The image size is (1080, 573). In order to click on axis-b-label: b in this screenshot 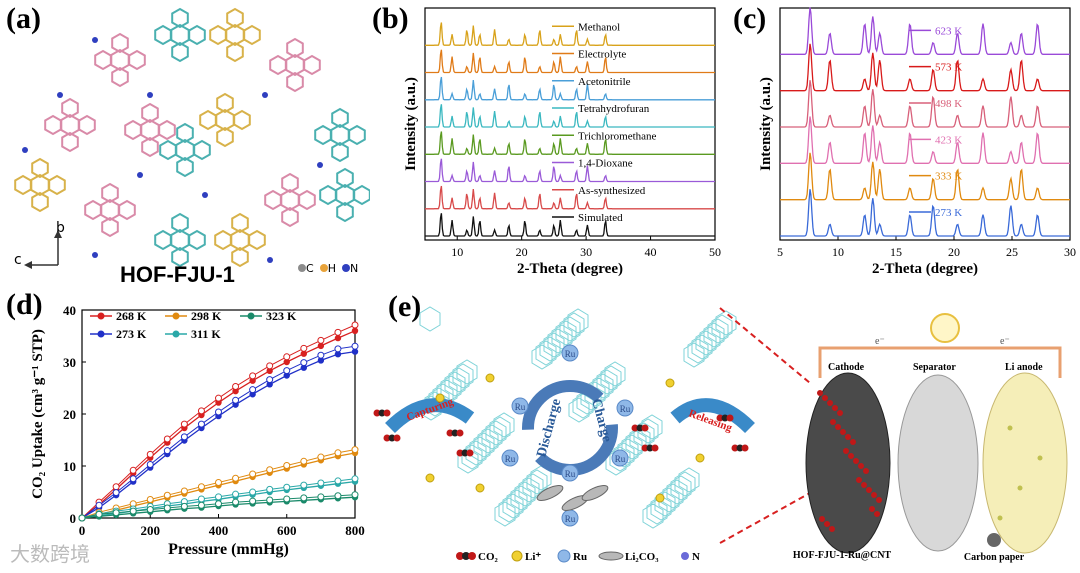, I will do `click(60, 228)`.